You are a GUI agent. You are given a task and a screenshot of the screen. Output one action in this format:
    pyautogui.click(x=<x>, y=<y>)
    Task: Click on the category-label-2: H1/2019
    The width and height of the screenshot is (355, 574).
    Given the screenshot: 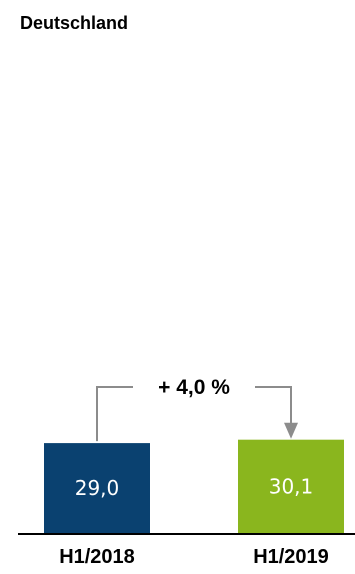 What is the action you would take?
    pyautogui.click(x=291, y=557)
    